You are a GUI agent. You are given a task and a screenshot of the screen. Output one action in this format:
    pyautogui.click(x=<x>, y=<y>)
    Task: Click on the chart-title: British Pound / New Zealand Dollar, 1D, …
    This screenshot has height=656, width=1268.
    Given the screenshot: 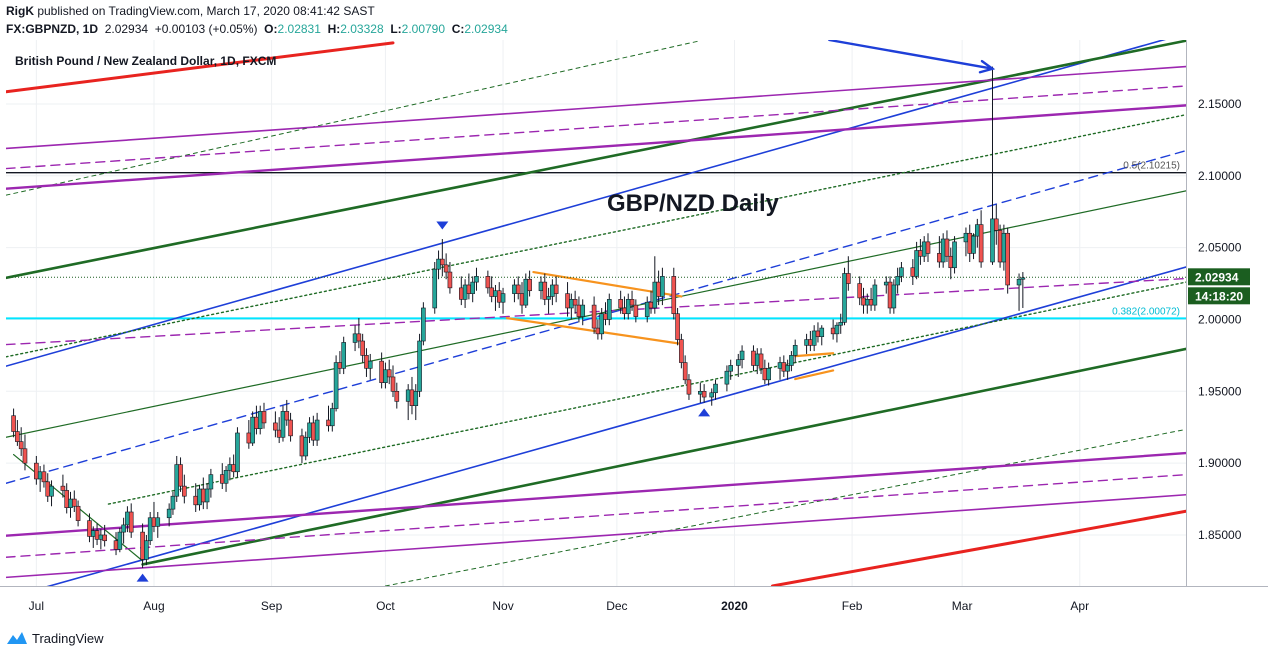 What is the action you would take?
    pyautogui.click(x=145, y=61)
    